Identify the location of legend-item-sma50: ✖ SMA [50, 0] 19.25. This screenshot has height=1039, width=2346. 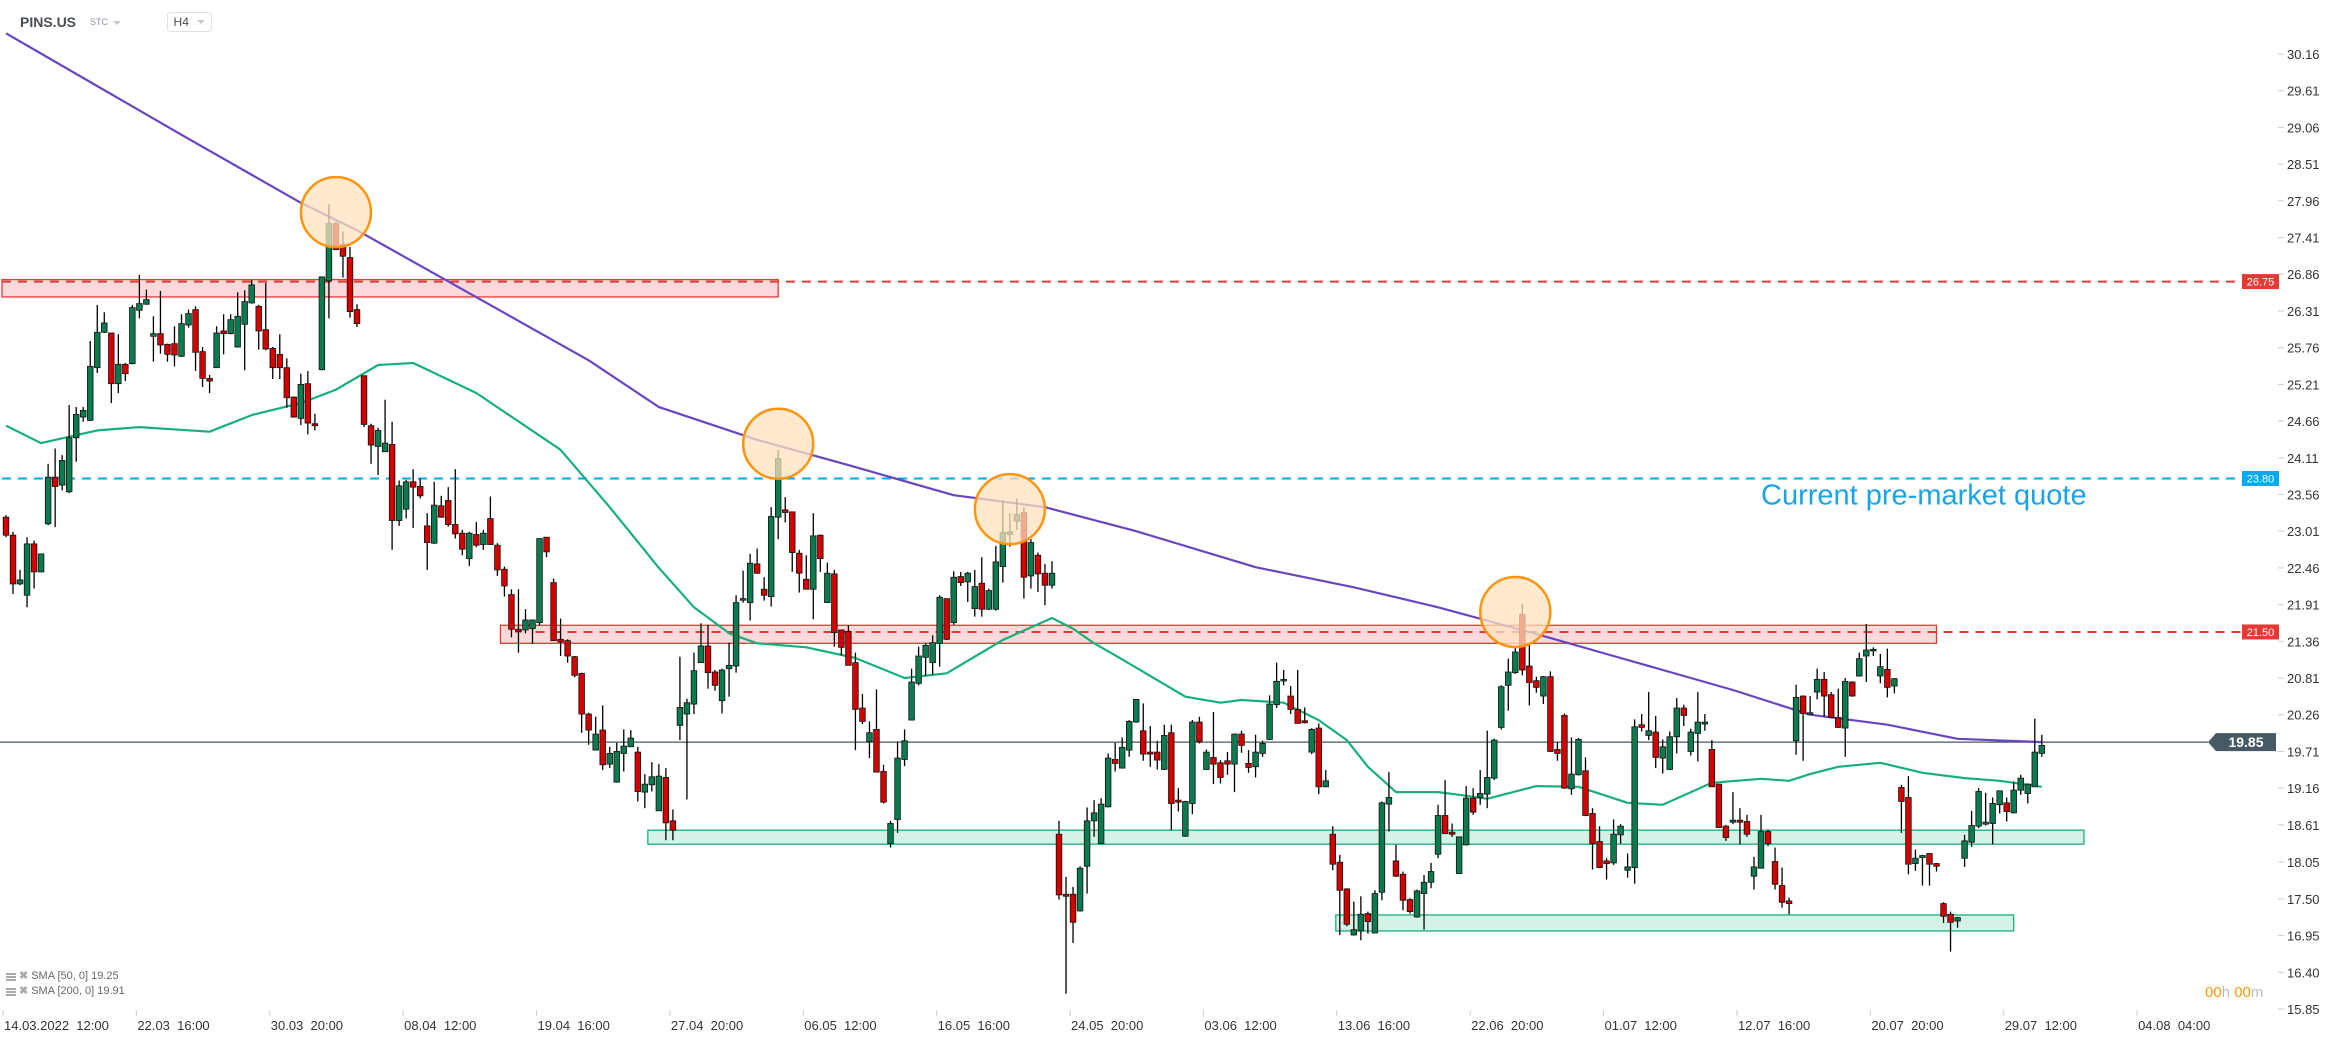
(65, 976).